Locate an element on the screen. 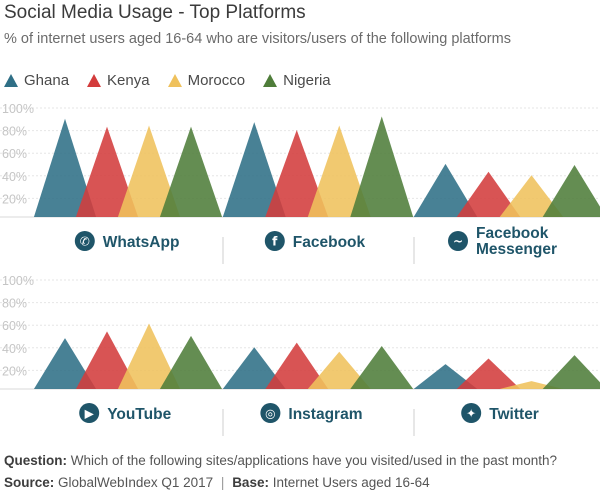 This screenshot has height=503, width=600. legend-label-nigeria: Nigeria is located at coordinates (307, 80).